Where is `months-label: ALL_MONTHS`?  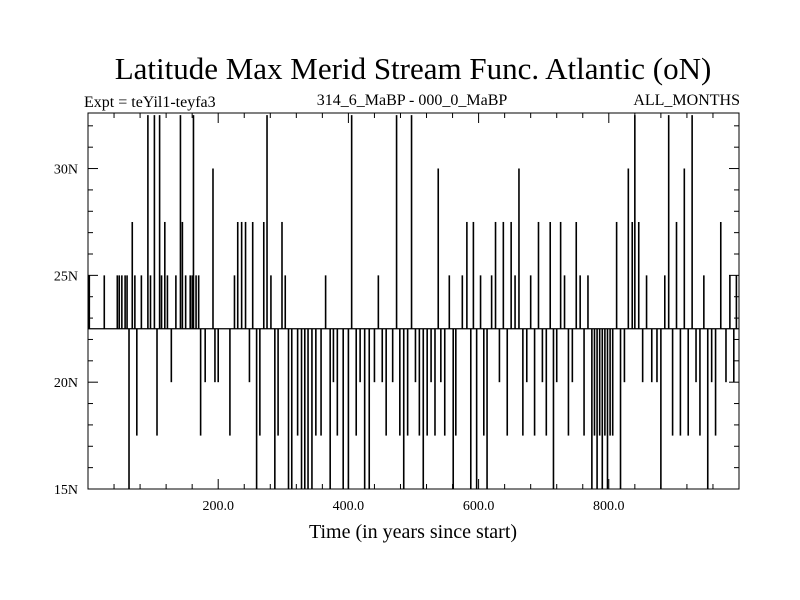 months-label: ALL_MONTHS is located at coordinates (686, 100).